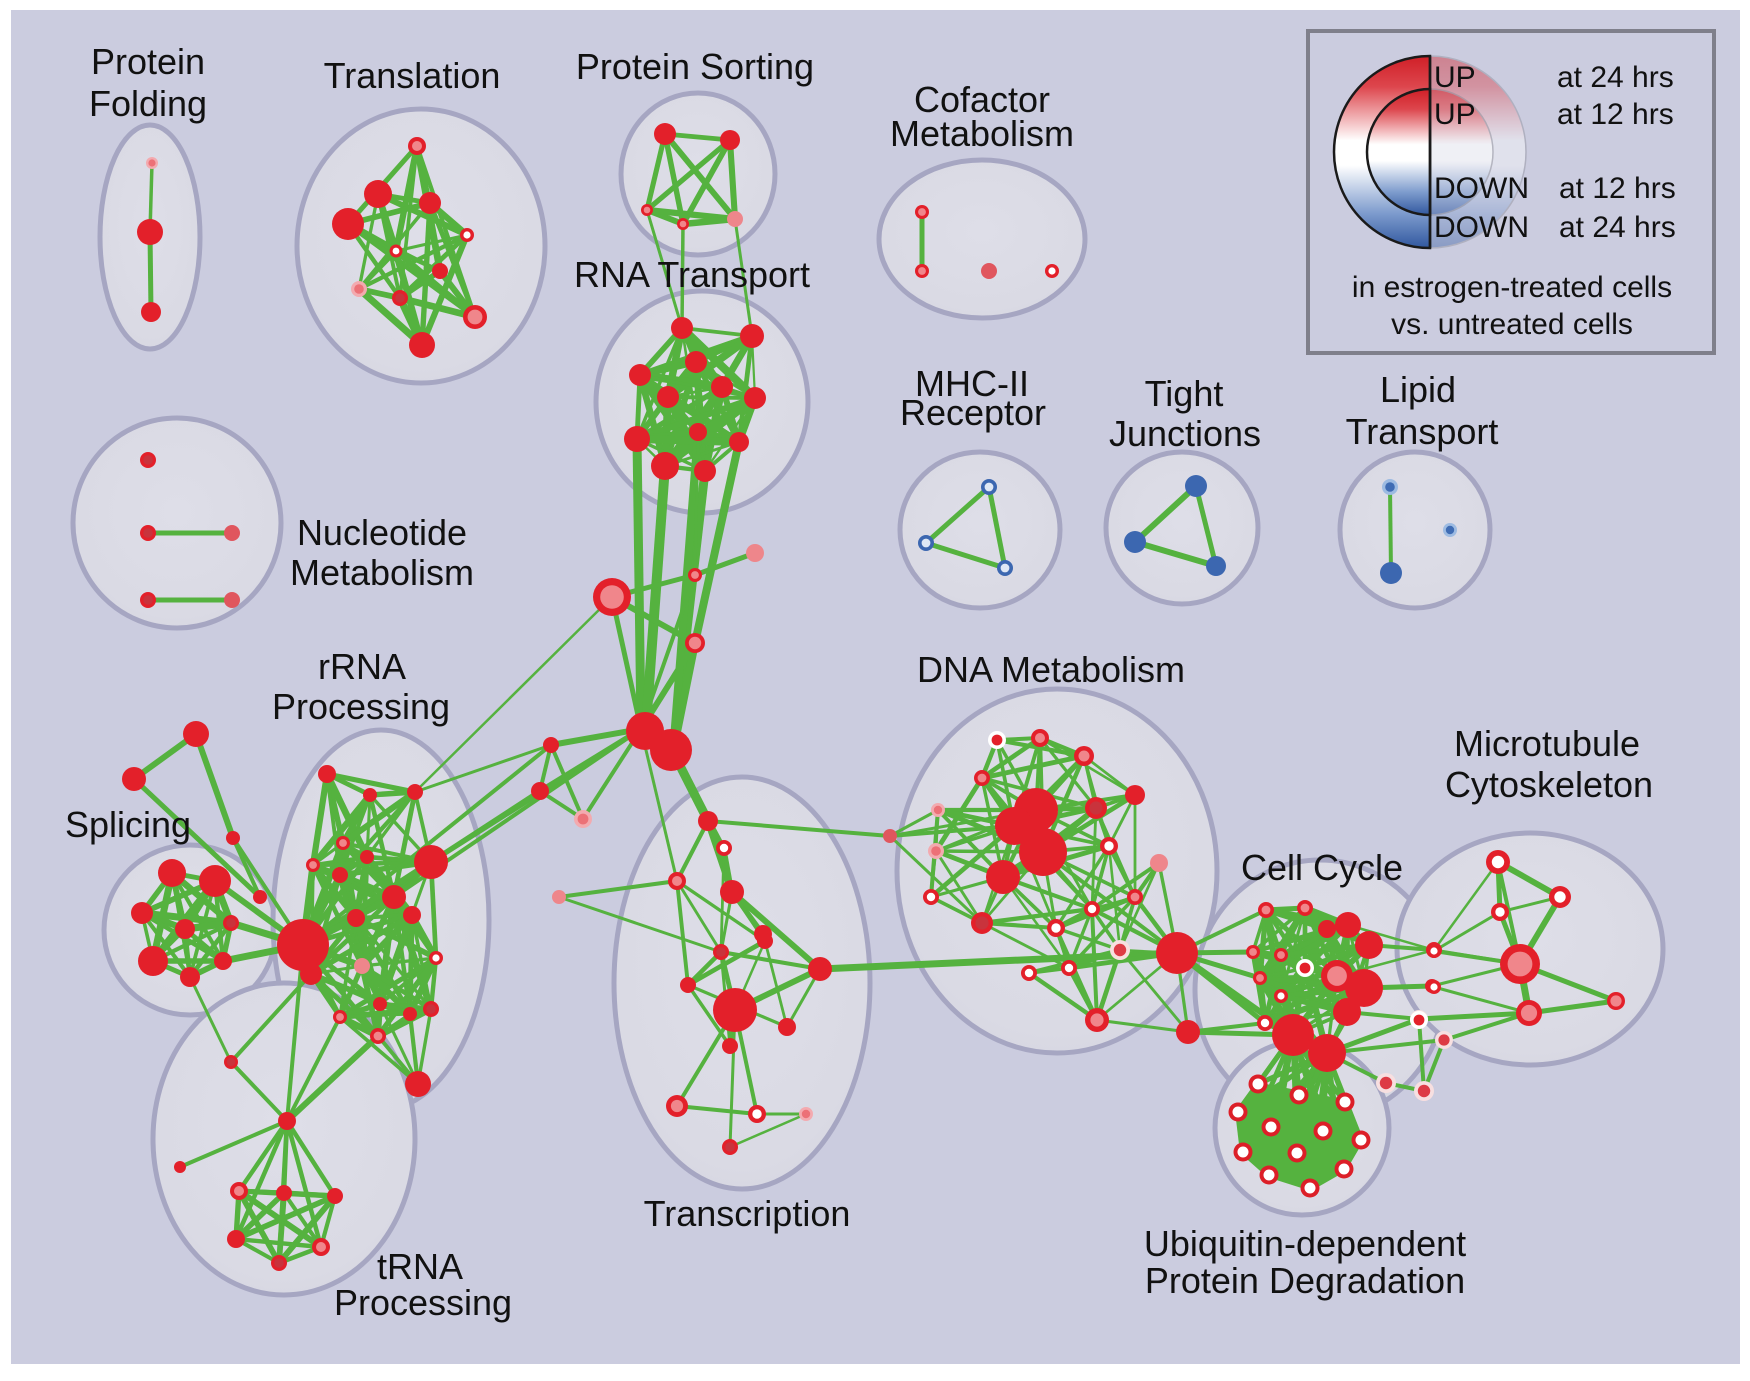 This screenshot has height=1381, width=1750. Describe the element at coordinates (1422, 431) in the screenshot. I see `svg-text: Transport` at that location.